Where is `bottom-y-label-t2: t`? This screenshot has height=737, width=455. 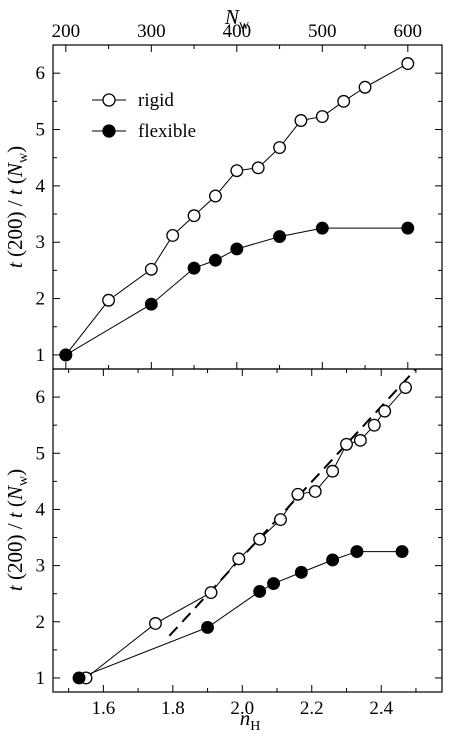
bottom-y-label-t2: t is located at coordinates (15, 514).